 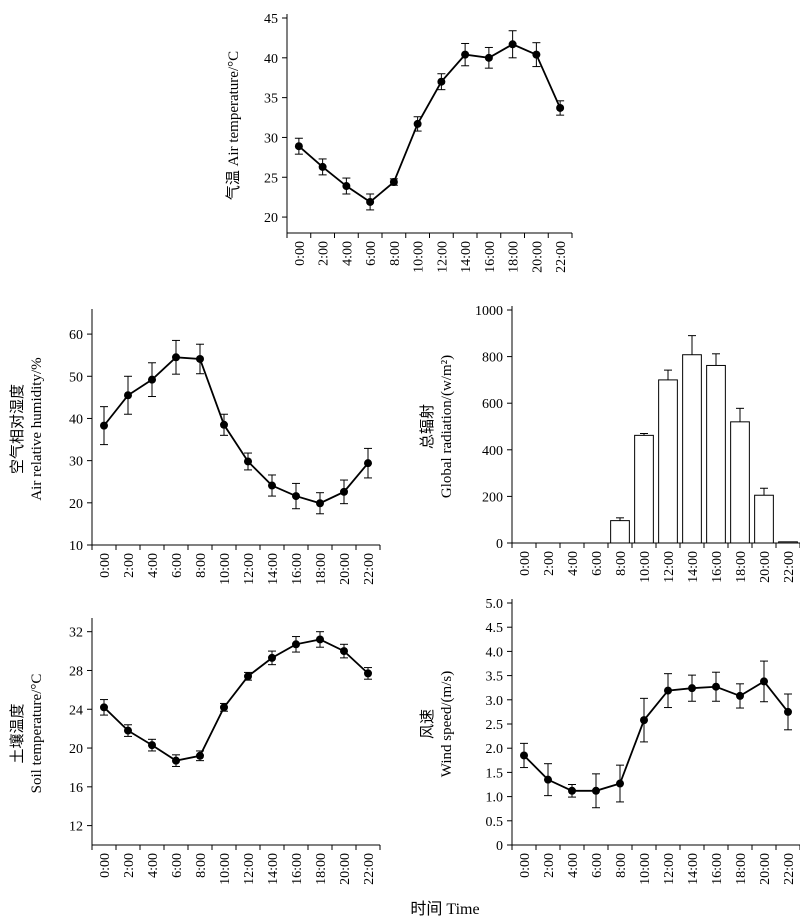 What do you see at coordinates (495, 677) in the screenshot?
I see `y-tick-label: 3.5` at bounding box center [495, 677].